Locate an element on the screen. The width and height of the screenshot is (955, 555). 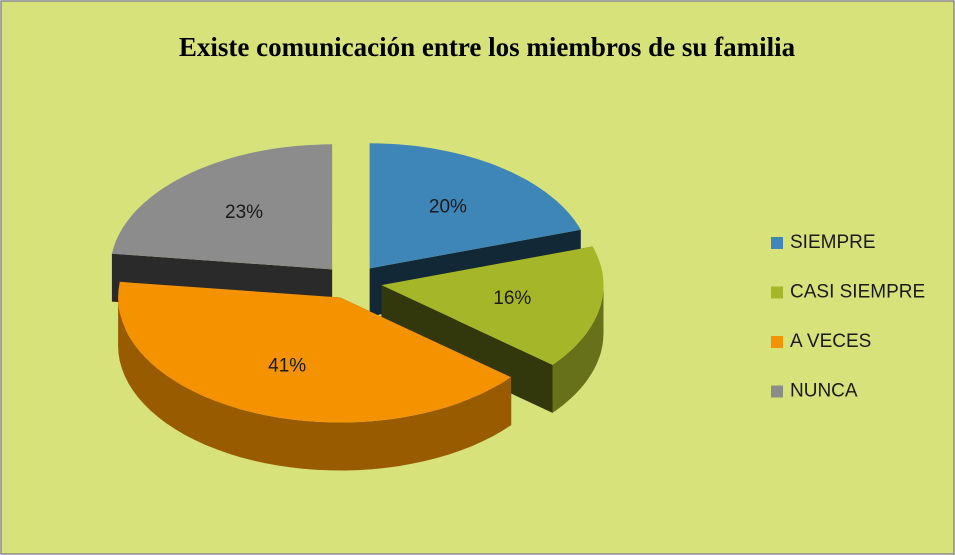
data-label: 16% is located at coordinates (512, 298).